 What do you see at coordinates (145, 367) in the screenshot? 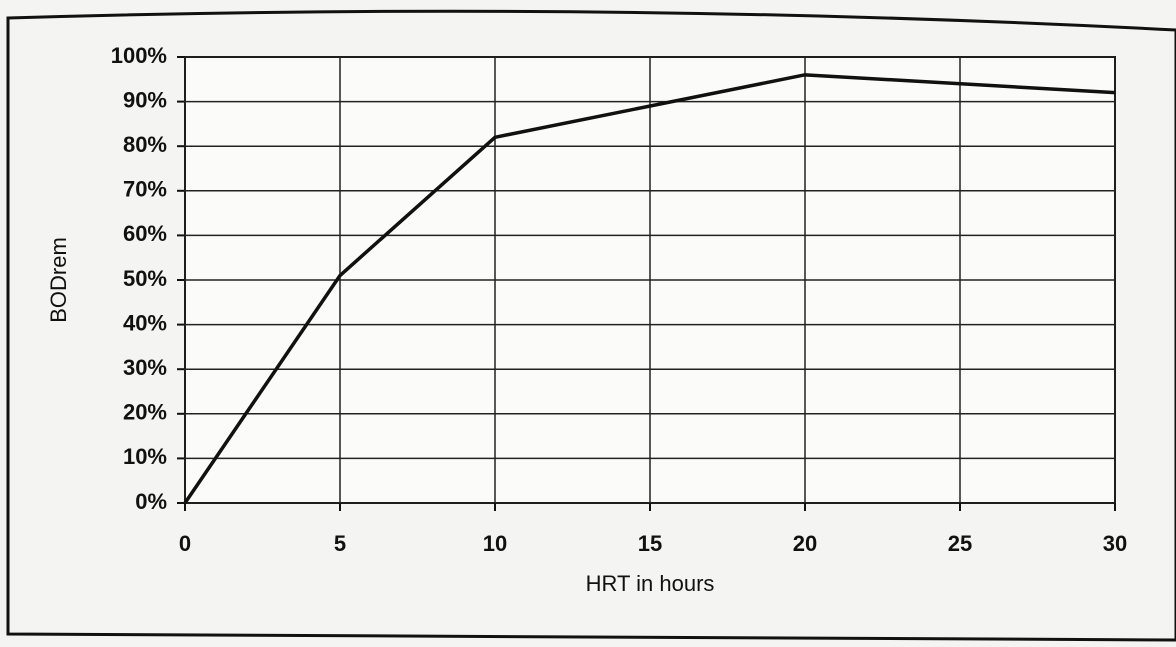
I see `y-tick-label: 30%` at bounding box center [145, 367].